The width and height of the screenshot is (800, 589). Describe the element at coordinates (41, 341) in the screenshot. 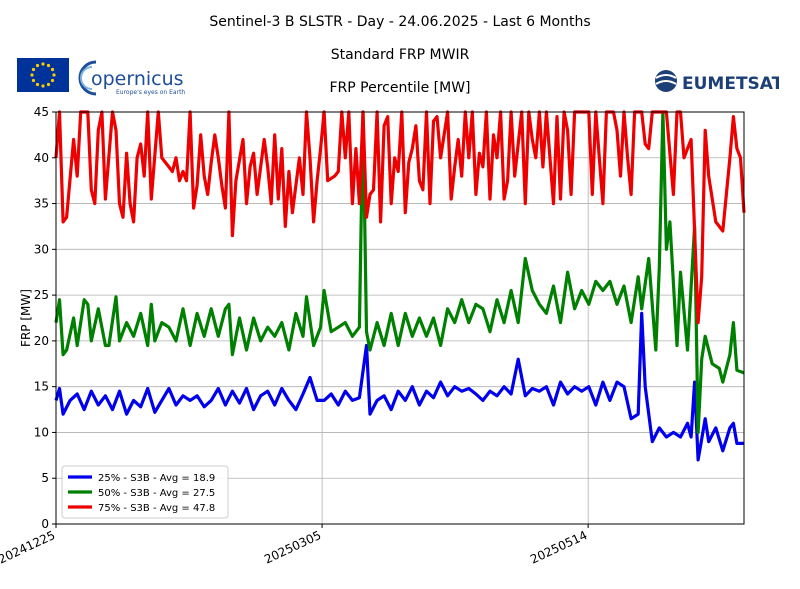

I see `y-tick-label: 20` at that location.